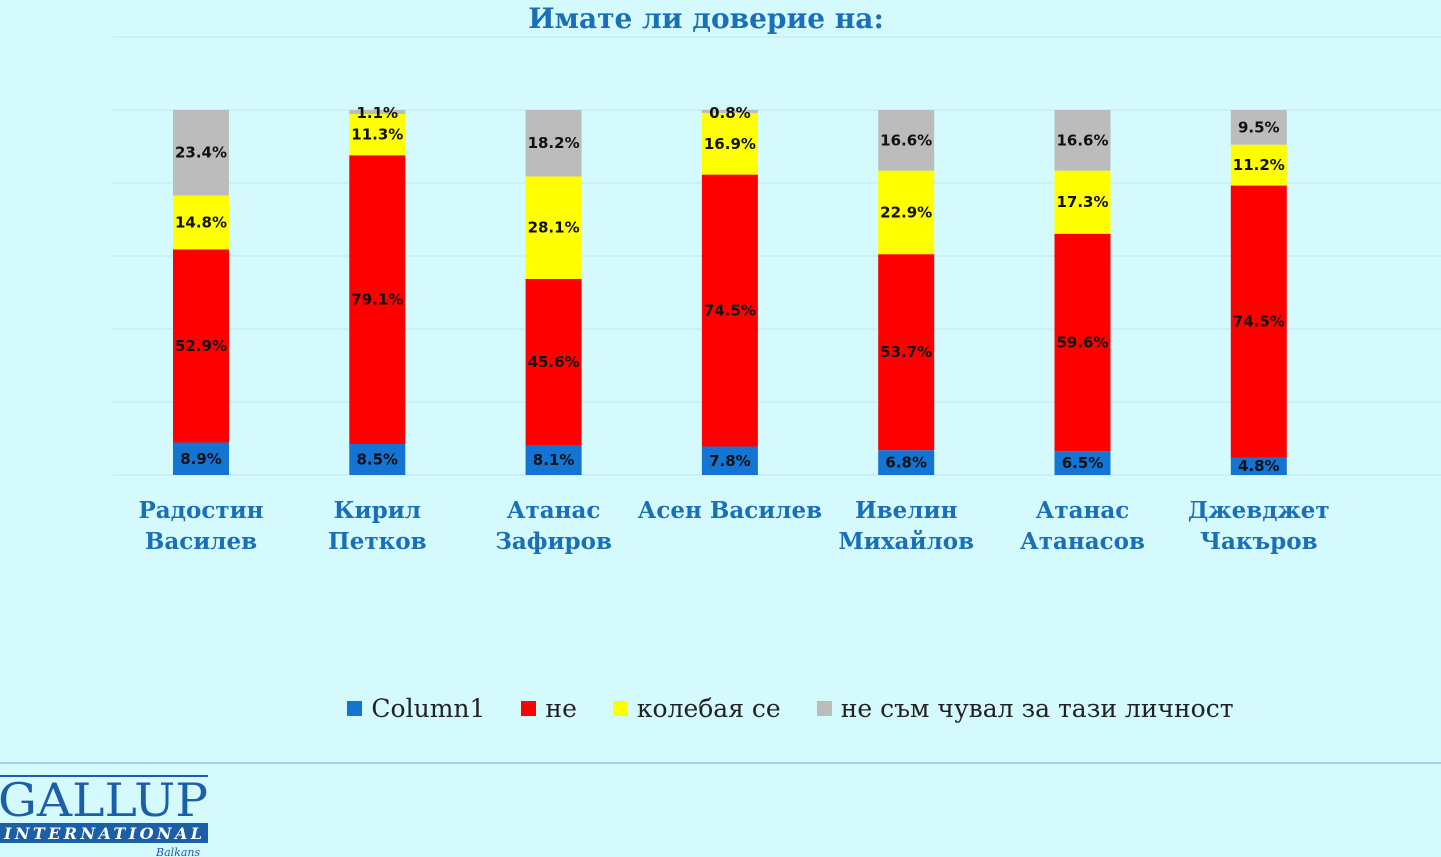 The width and height of the screenshot is (1441, 857). I want to click on legend-label: не съм чувал за тази личност, so click(1037, 708).